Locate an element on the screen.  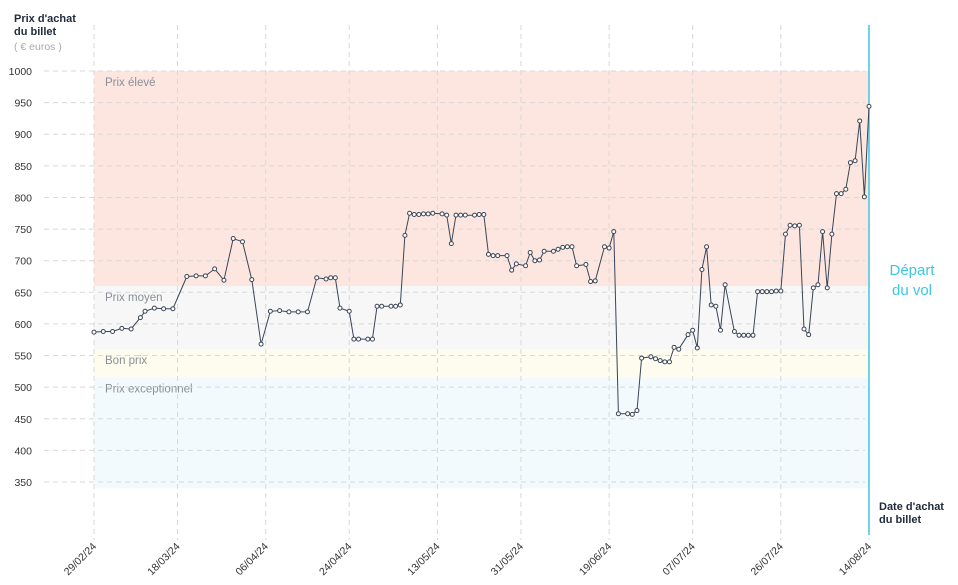
x-tick-label: 31/05/24 is located at coordinates (507, 559).